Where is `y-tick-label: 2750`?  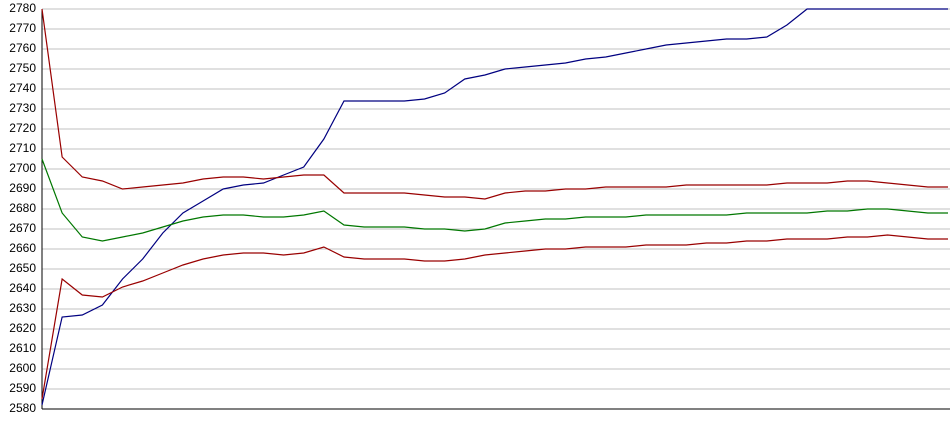 y-tick-label: 2750 is located at coordinates (22, 68).